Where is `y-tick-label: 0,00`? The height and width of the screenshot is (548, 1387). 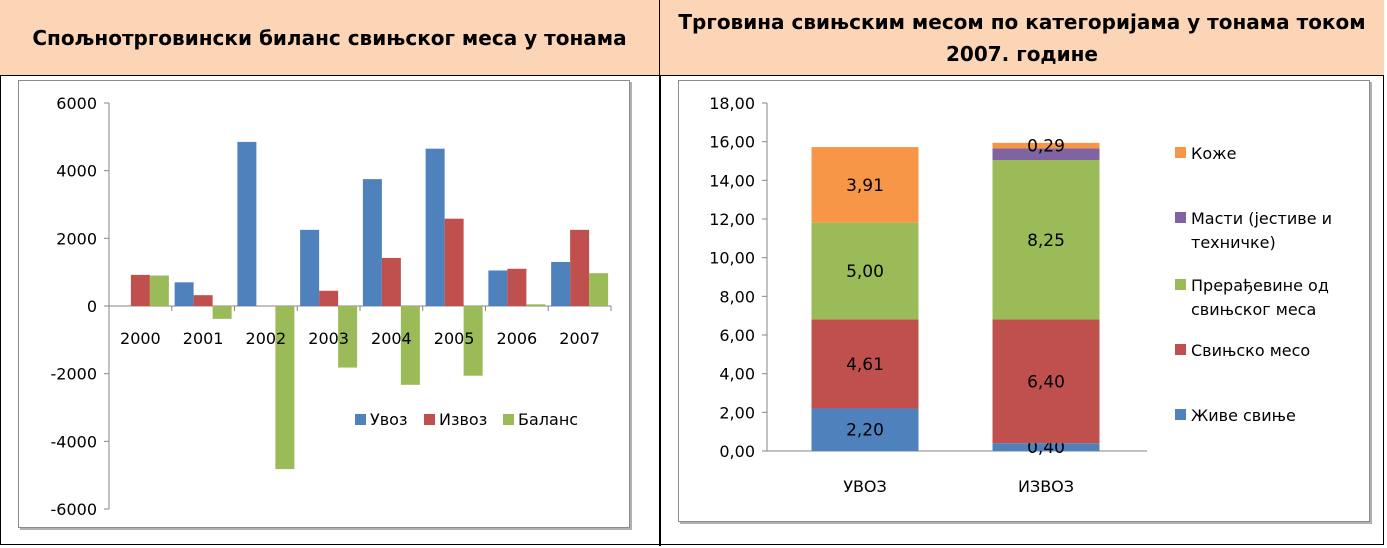 y-tick-label: 0,00 is located at coordinates (737, 451).